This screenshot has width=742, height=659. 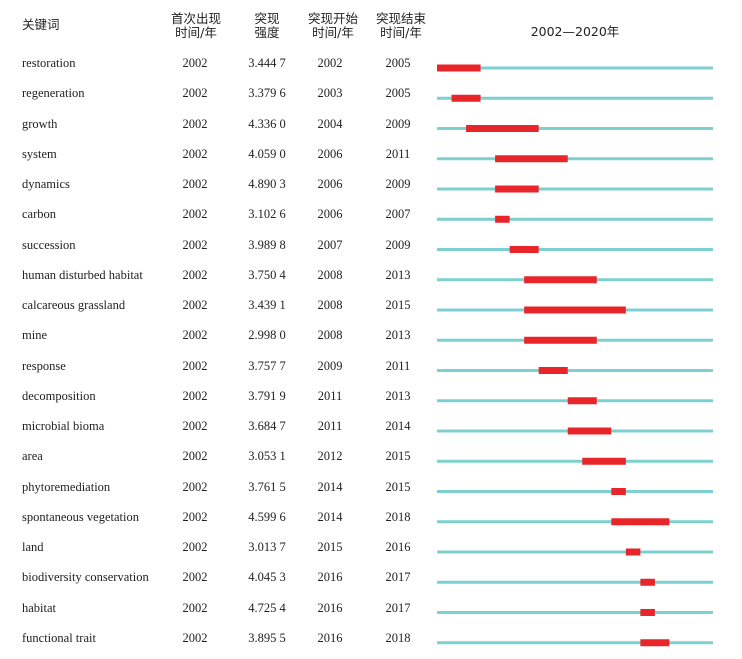 What do you see at coordinates (371, 372) in the screenshot?
I see `table-row: response 2002 3.757 7 2009 2011` at bounding box center [371, 372].